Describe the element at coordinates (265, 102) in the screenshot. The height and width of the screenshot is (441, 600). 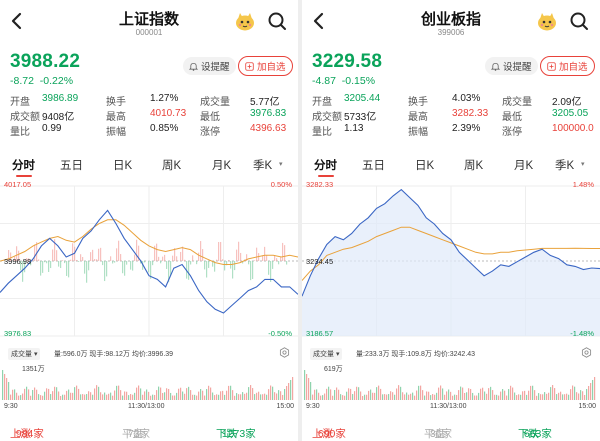
I see `stat-value: 5.77亿` at that location.